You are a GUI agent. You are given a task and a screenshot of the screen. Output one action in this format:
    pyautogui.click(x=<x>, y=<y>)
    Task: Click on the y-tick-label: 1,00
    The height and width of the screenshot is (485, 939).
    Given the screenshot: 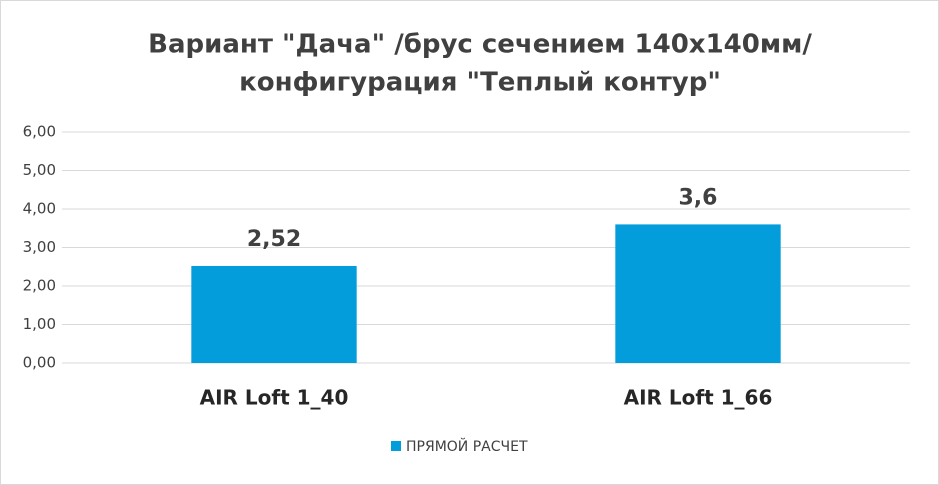 What is the action you would take?
    pyautogui.click(x=39, y=324)
    